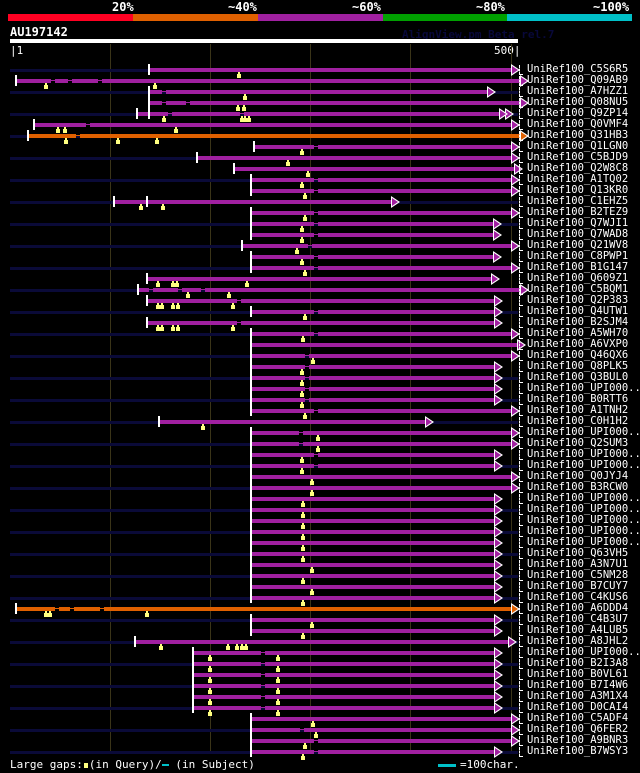 The image size is (640, 773). Describe the element at coordinates (578, 553) in the screenshot. I see `hit-label: UniRef100_Q63VH5` at that location.